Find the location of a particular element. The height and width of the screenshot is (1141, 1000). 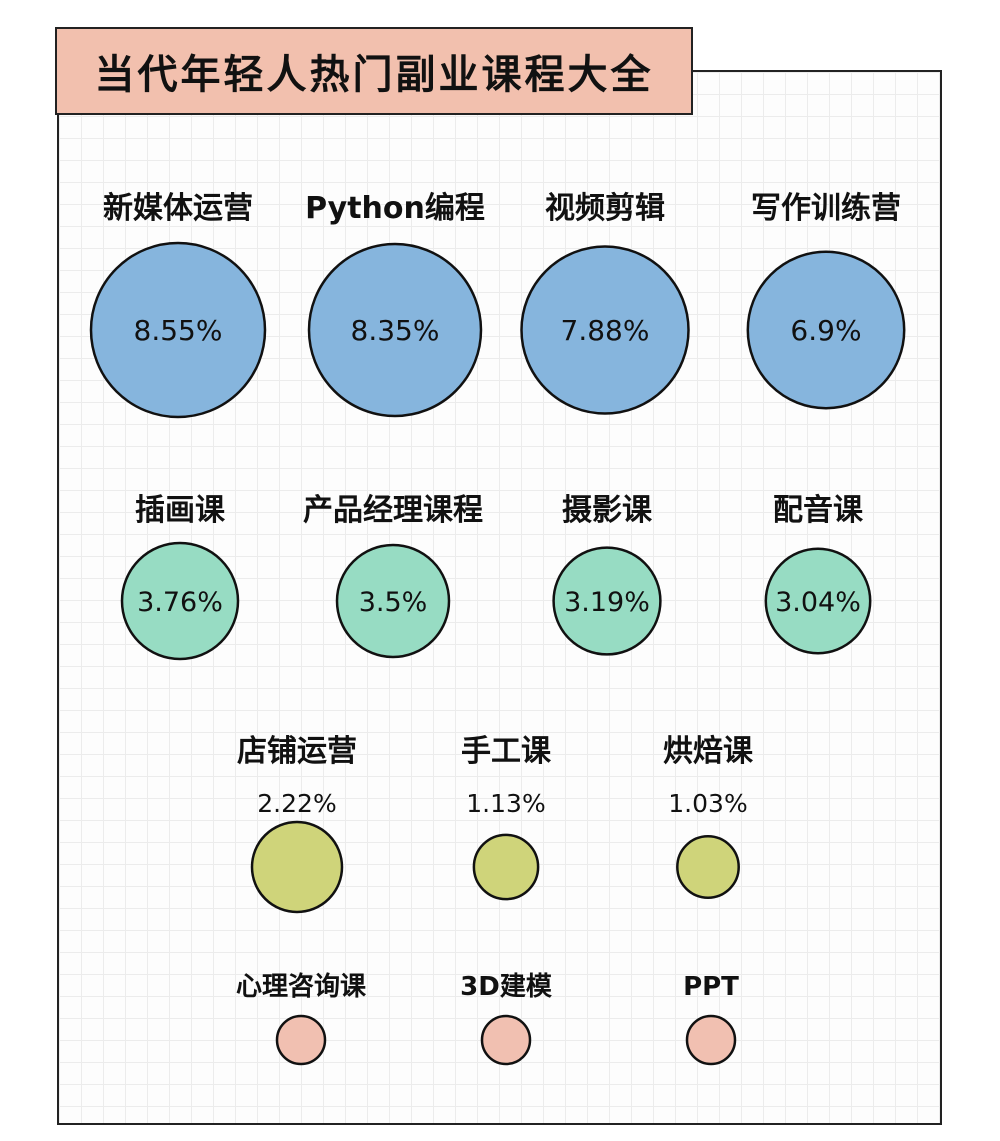

course-value-label: 7.88% is located at coordinates (605, 330).